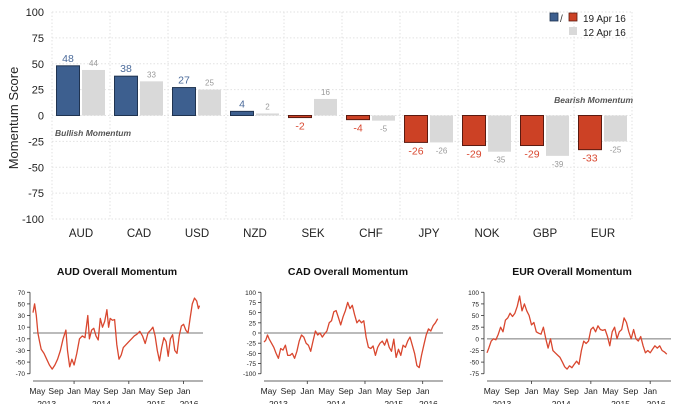 This screenshot has height=404, width=678. I want to click on y-tick-label: 10, so click(22, 328).